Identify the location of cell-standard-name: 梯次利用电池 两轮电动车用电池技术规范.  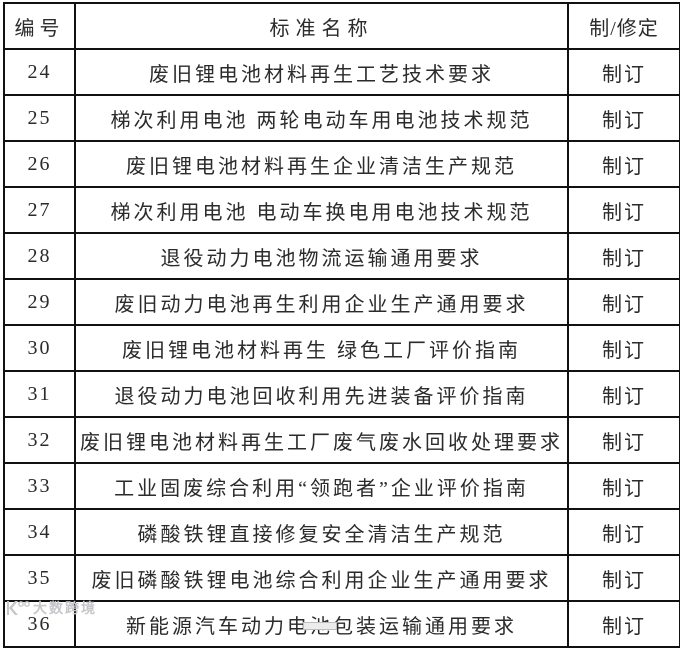
(321, 118).